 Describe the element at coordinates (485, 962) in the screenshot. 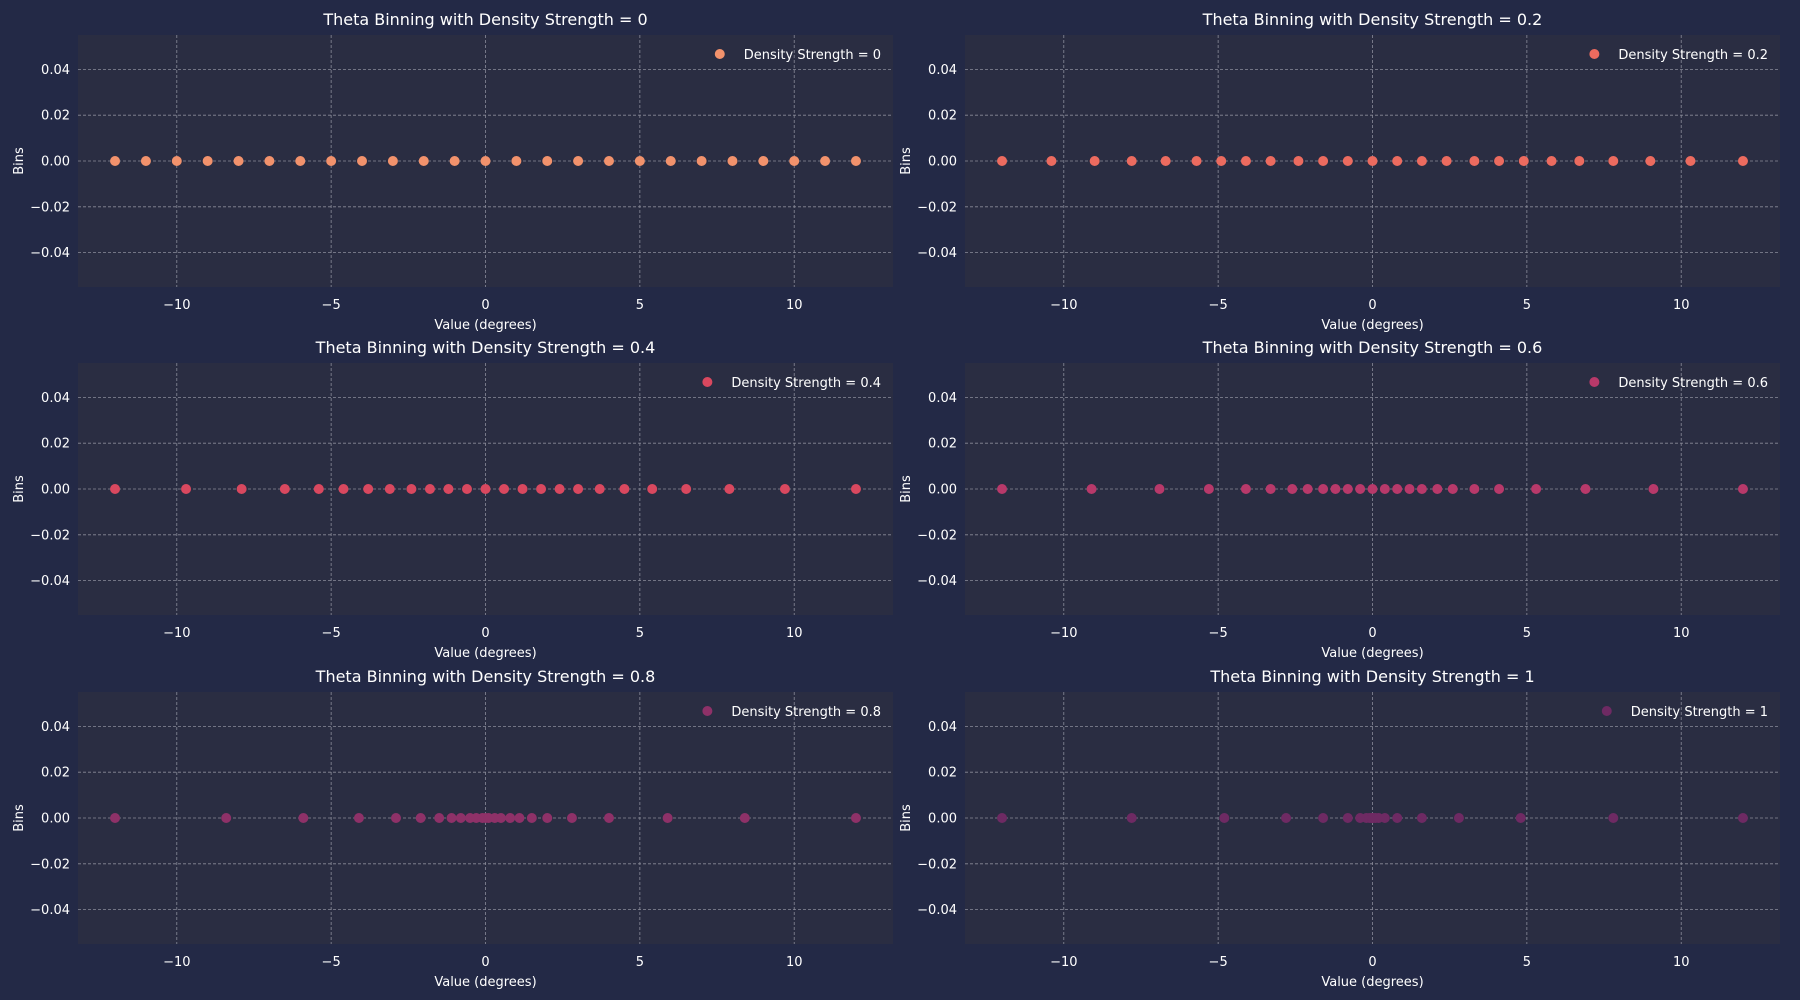

I see `chart-4-xtick-label-2: 0` at that location.